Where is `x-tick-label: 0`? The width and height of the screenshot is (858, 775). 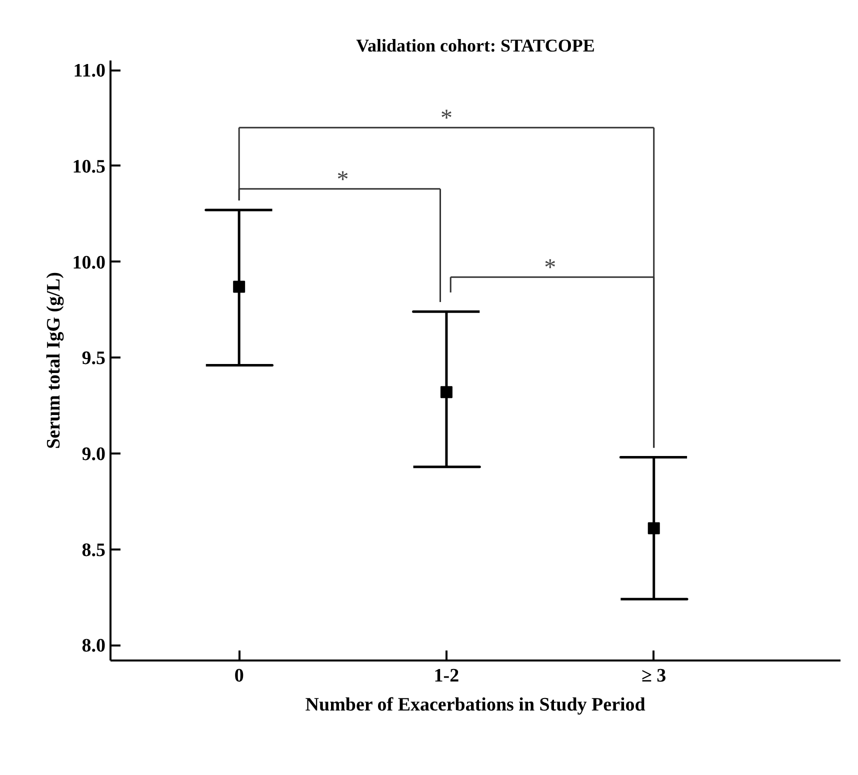
x-tick-label: 0 is located at coordinates (239, 676).